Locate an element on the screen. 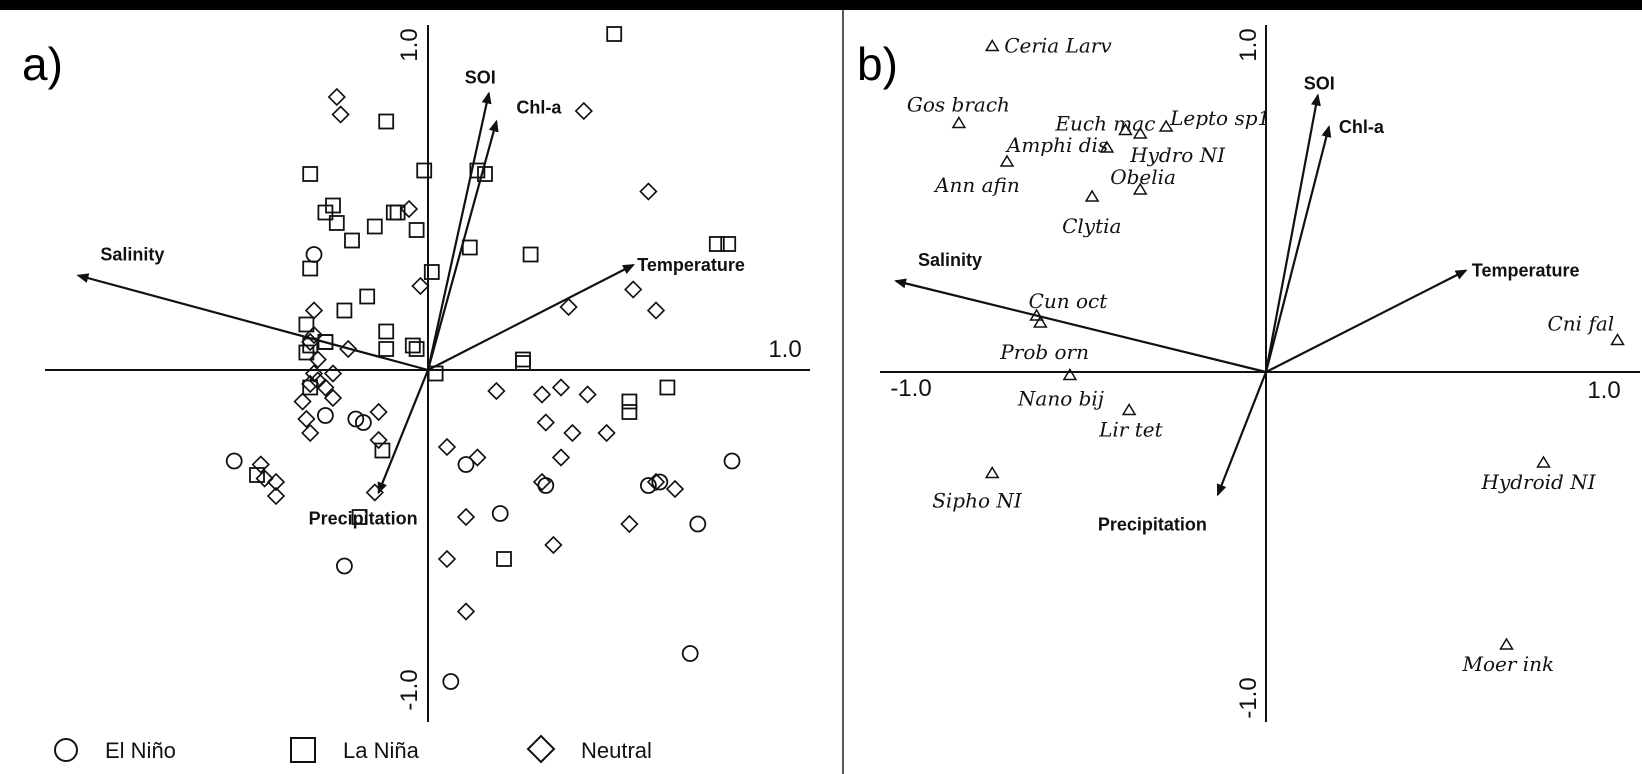 This screenshot has width=1642, height=774. species-label-cun-oct: Cun oct is located at coordinates (1069, 301).